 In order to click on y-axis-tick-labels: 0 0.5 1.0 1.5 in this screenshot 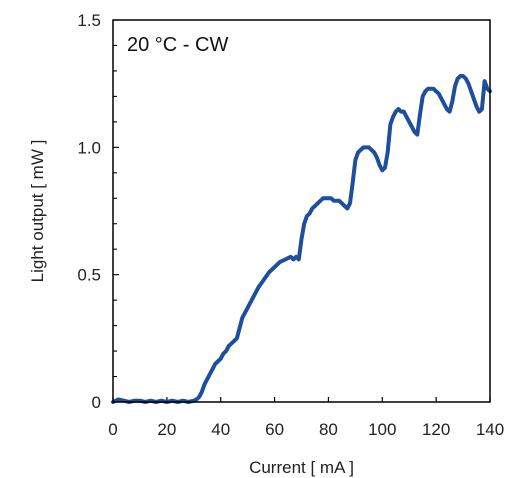, I will do `click(89, 211)`.